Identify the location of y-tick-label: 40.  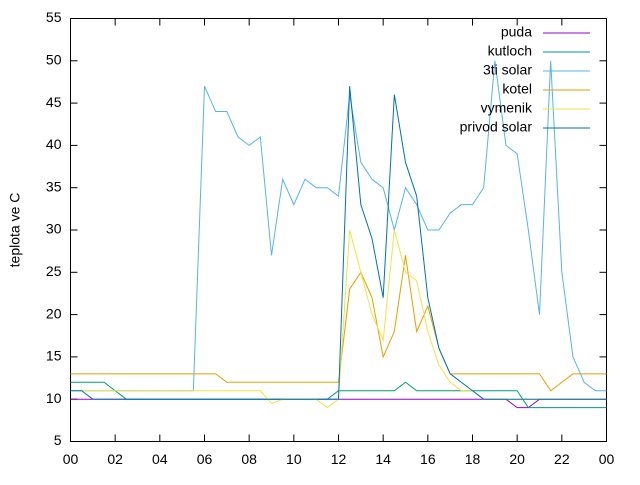
(54, 144).